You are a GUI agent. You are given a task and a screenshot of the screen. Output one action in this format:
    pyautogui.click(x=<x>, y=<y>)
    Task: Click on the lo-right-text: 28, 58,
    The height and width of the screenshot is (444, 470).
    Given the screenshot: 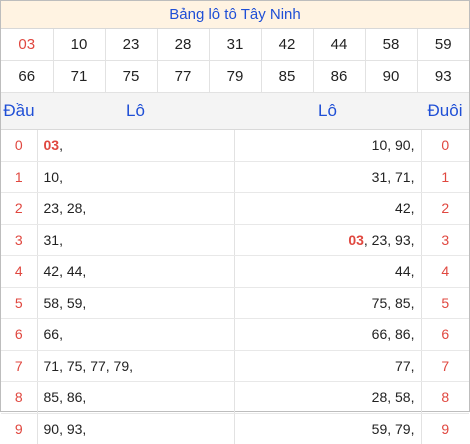 What is the action you would take?
    pyautogui.click(x=393, y=397)
    